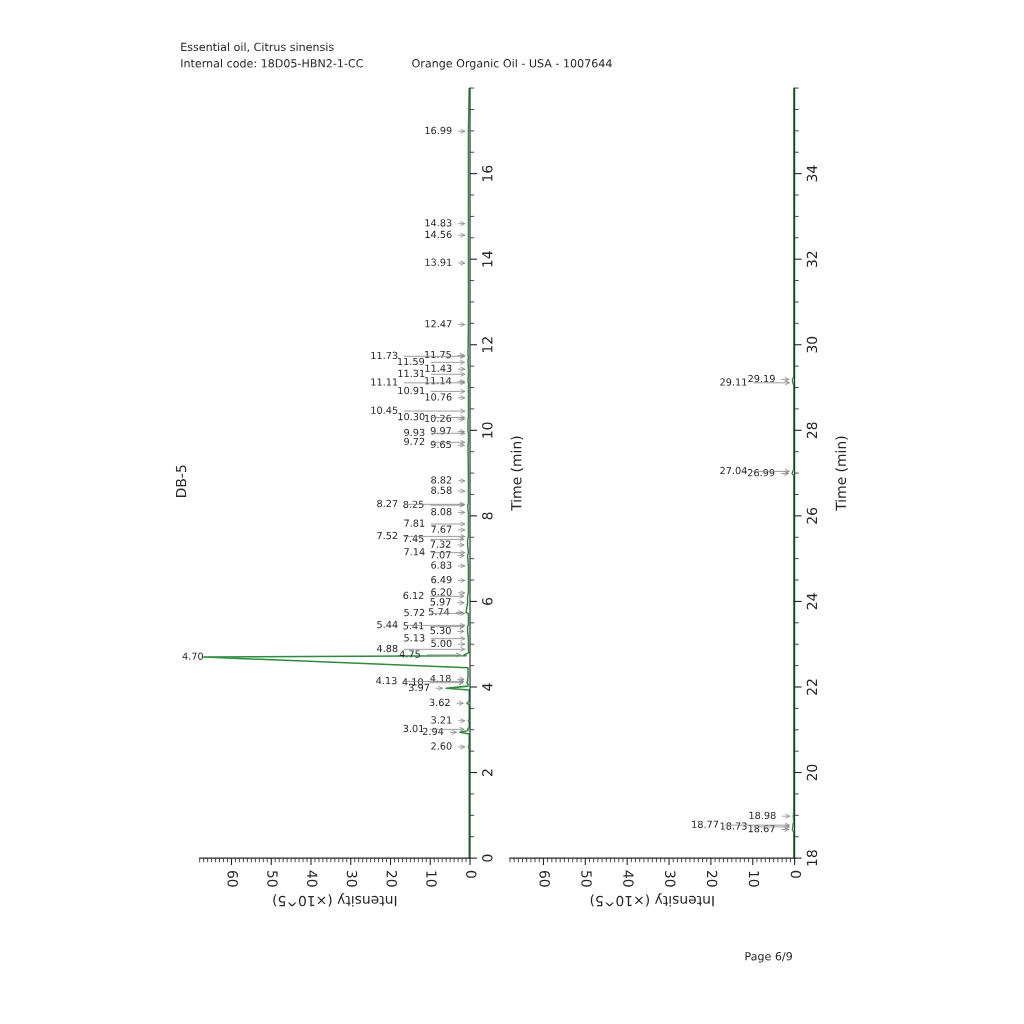 Image resolution: width=1024 pixels, height=1024 pixels. I want to click on chart-title: Essential oil, Citrus sinensis, so click(257, 47).